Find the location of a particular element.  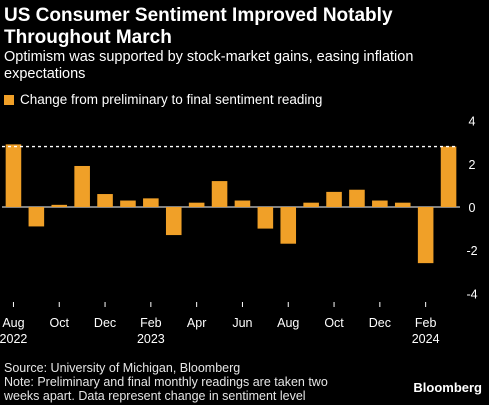

bar-nov-2023 is located at coordinates (357, 198).